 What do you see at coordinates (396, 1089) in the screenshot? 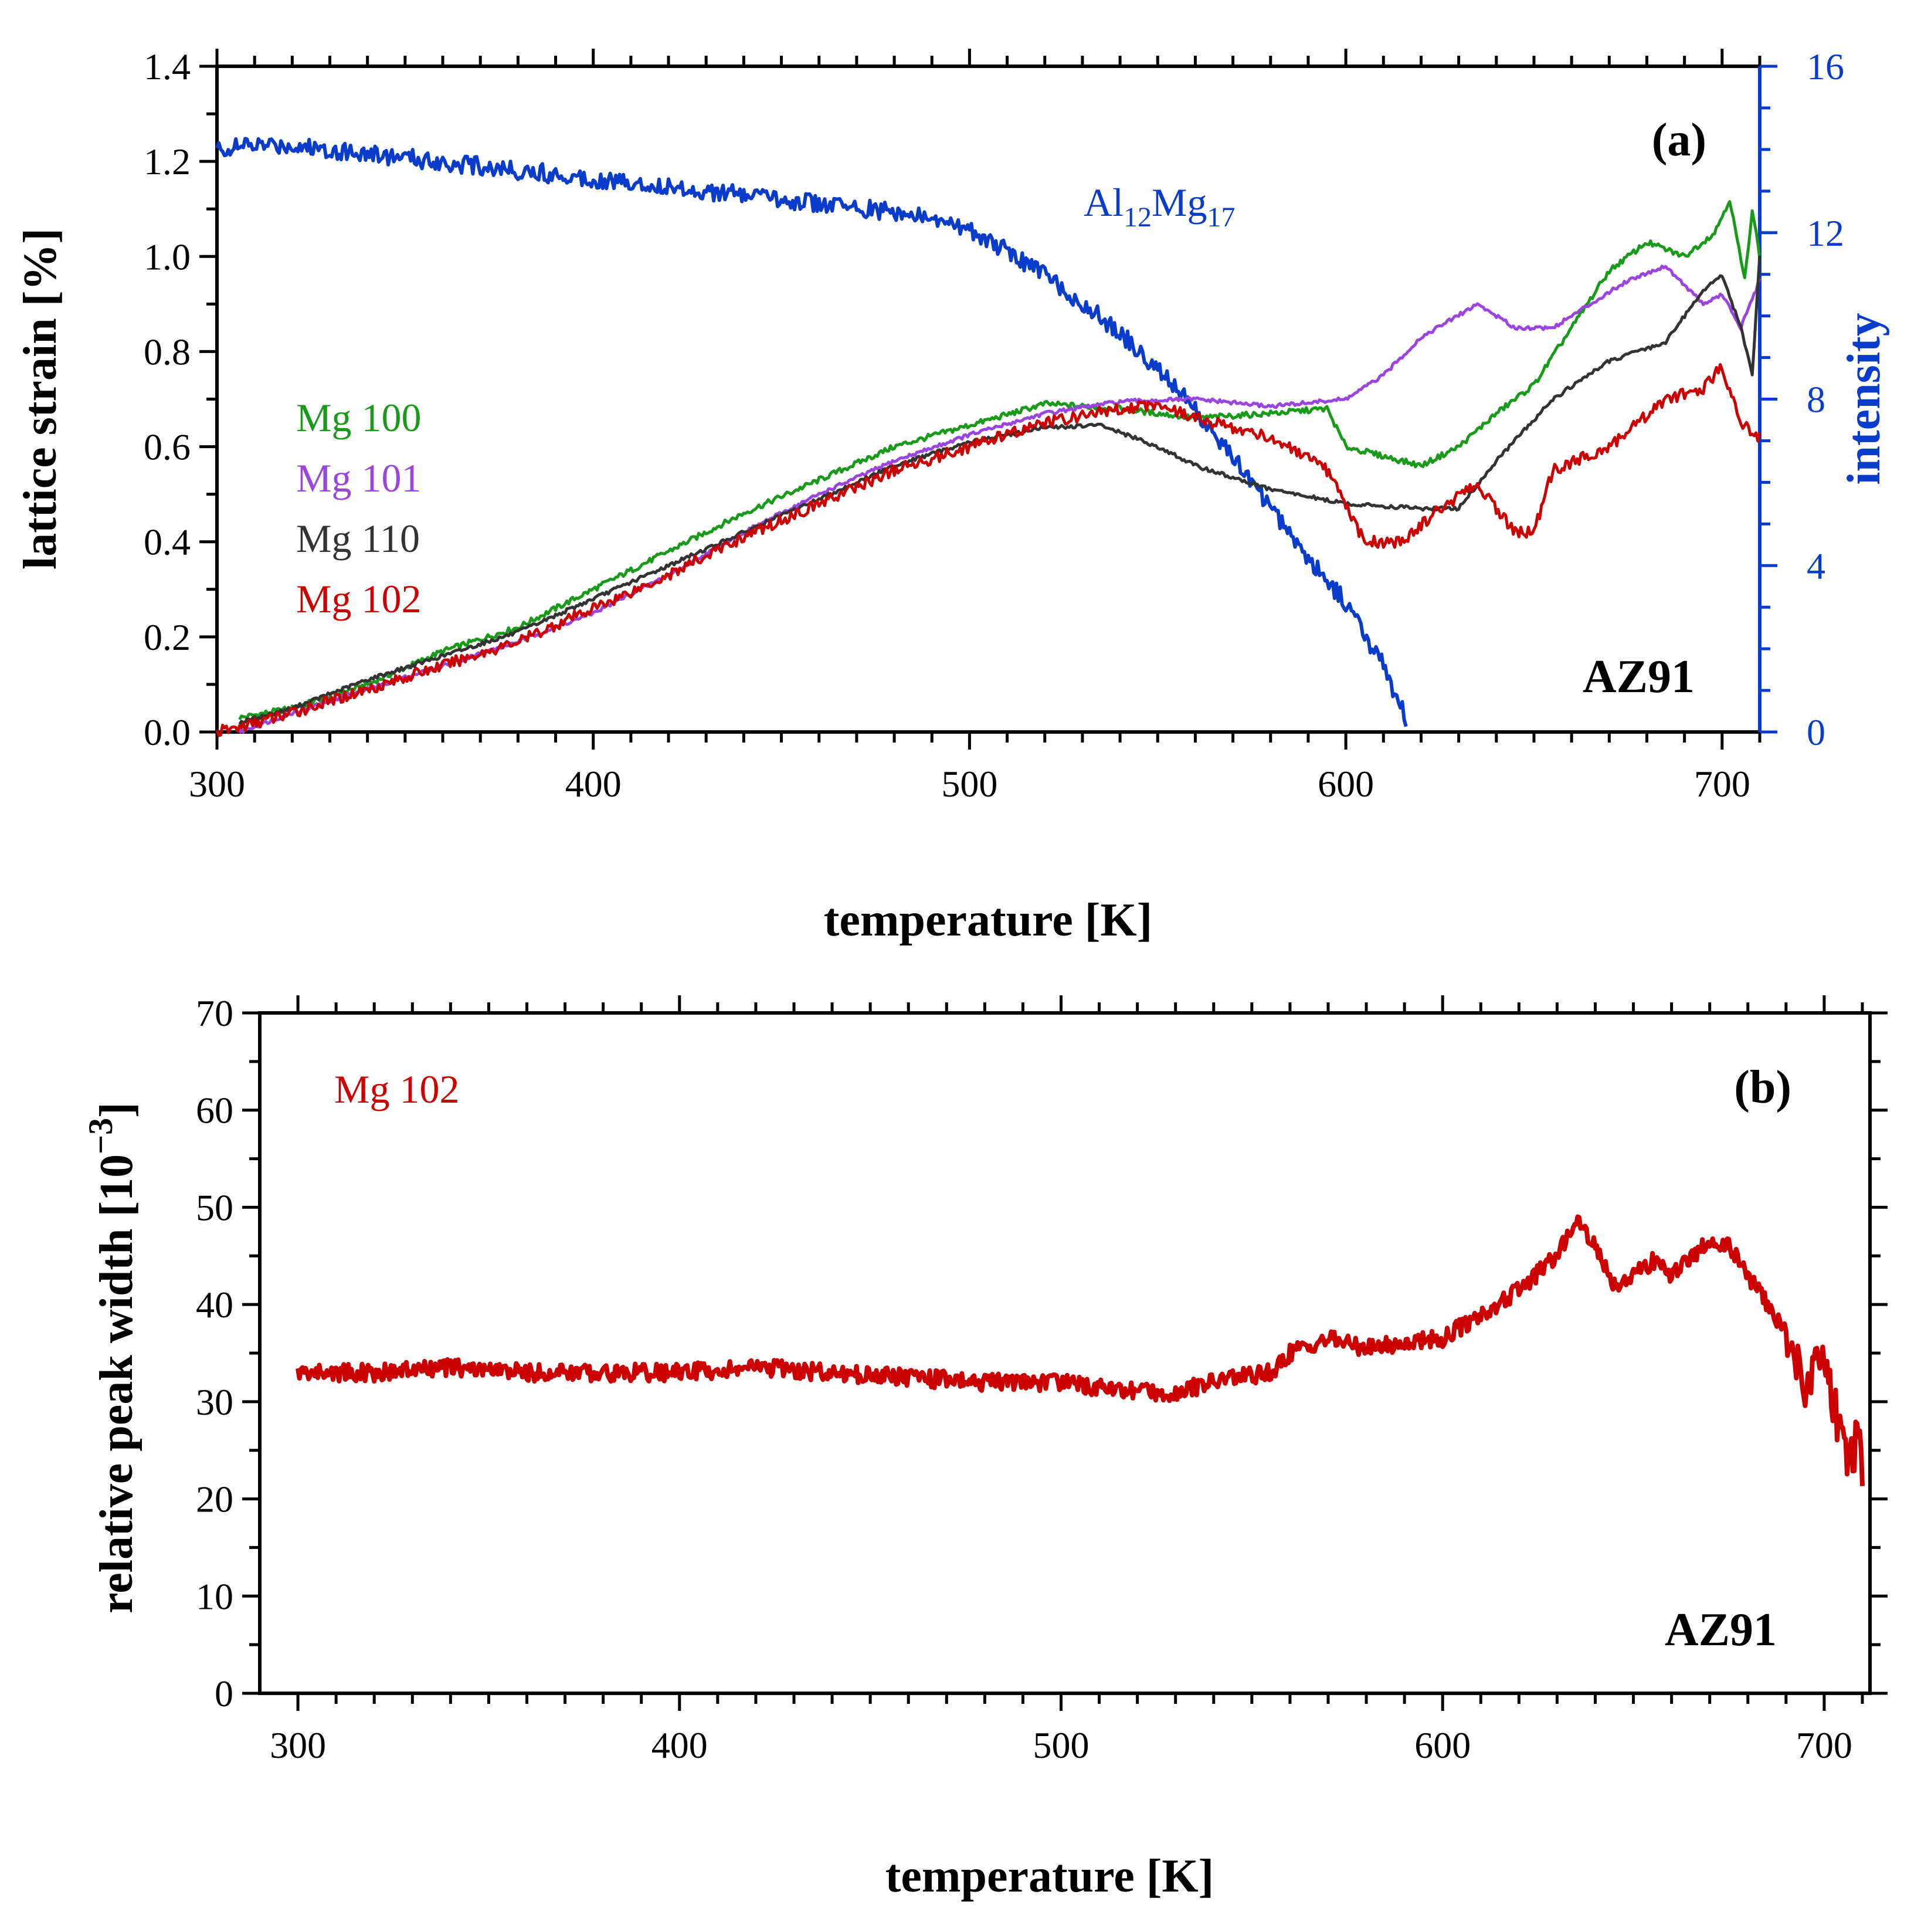
I see `legend-b-mg102: Mg 102` at bounding box center [396, 1089].